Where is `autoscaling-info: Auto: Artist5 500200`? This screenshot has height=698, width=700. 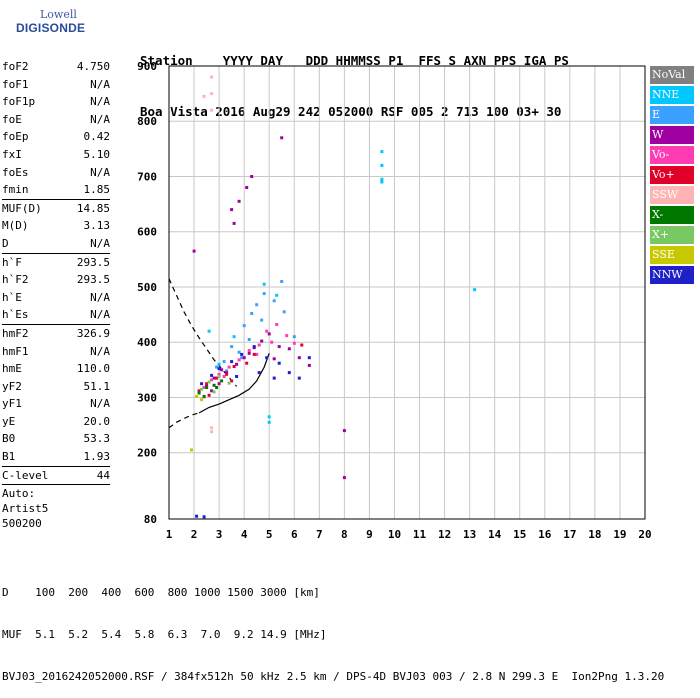
autoscaling-info: Auto: Artist5 500200 is located at coordinates (25, 508).